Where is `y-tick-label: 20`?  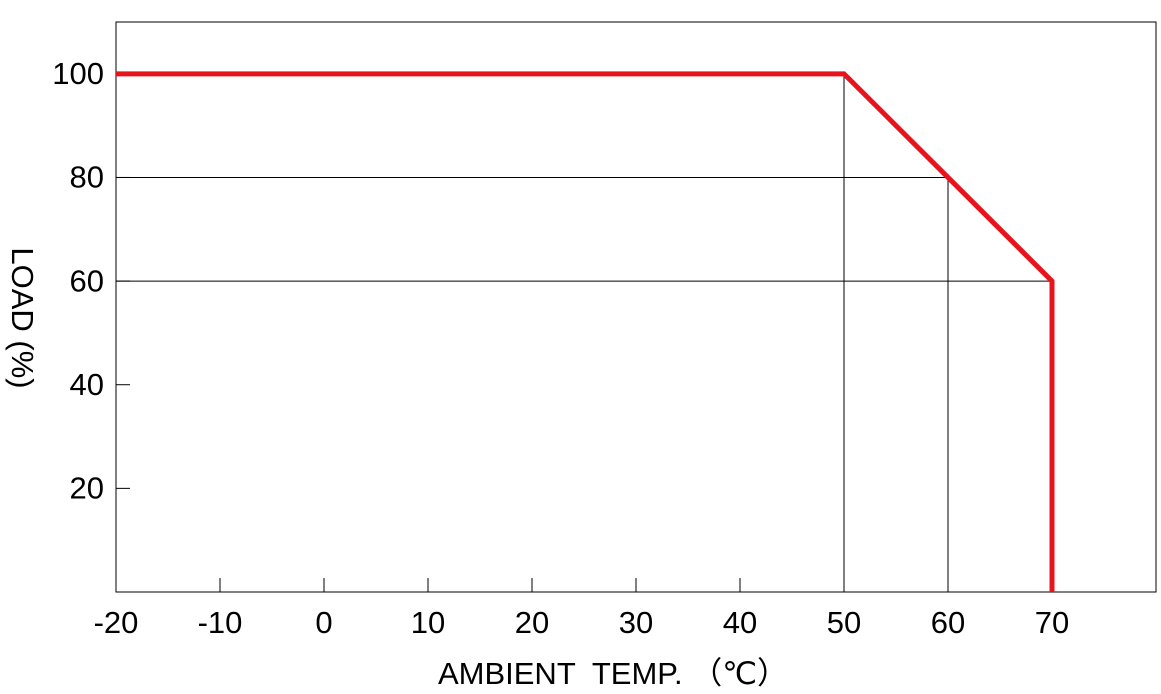
y-tick-label: 20 is located at coordinates (87, 488).